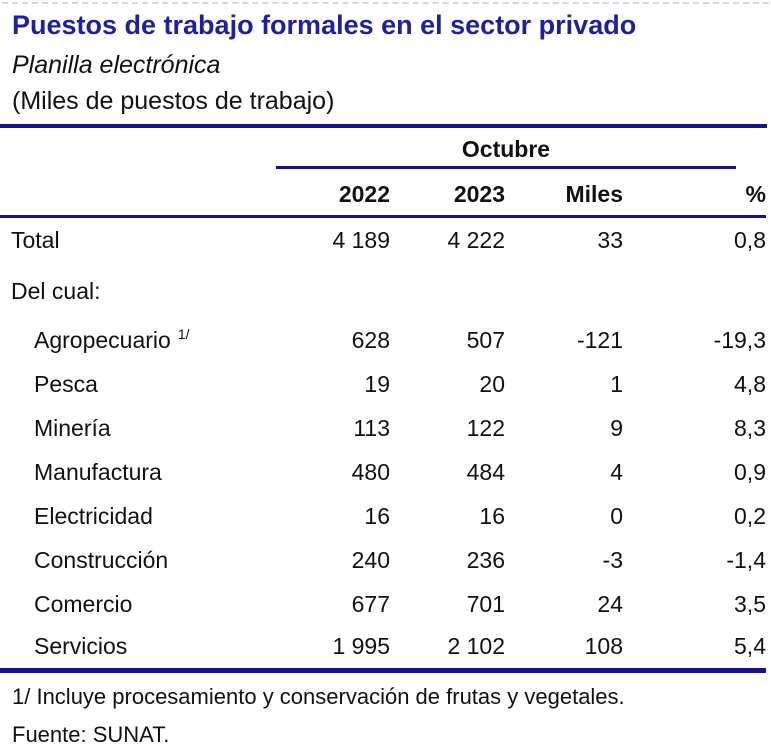 Image resolution: width=771 pixels, height=753 pixels. Describe the element at coordinates (136, 152) in the screenshot. I see `empty-corner-cell` at that location.